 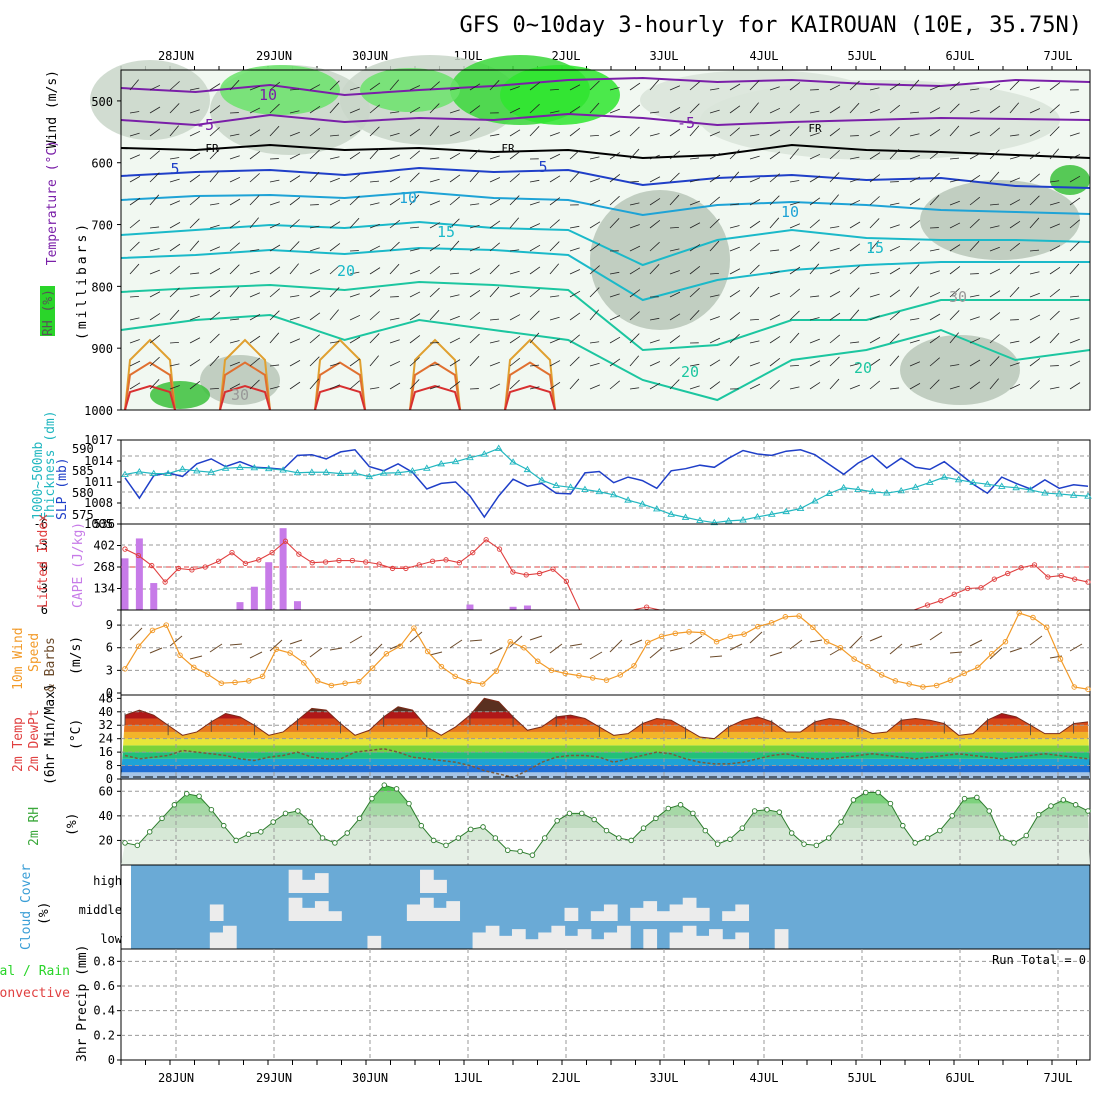 I want to click on y-tick-label: 9, so click(x=109, y=625).